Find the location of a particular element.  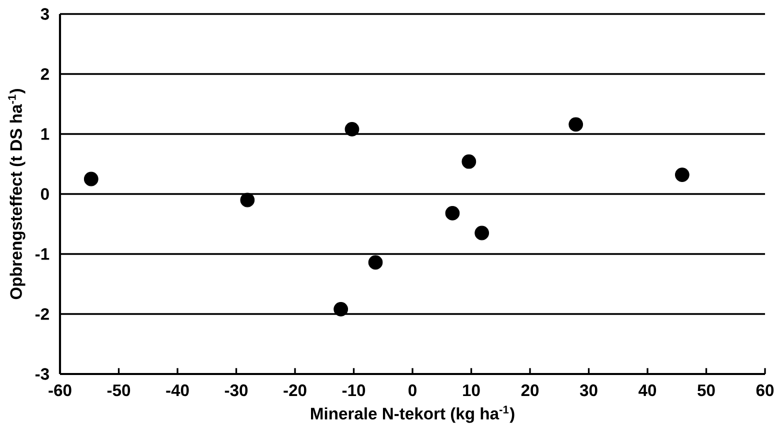

x-tick-label: -10 is located at coordinates (354, 390).